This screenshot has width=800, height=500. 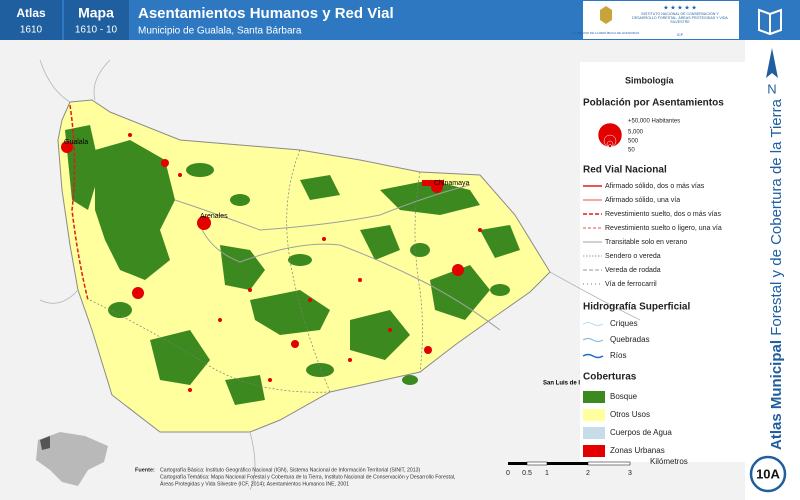 I want to click on page-badge, so click(x=768, y=474).